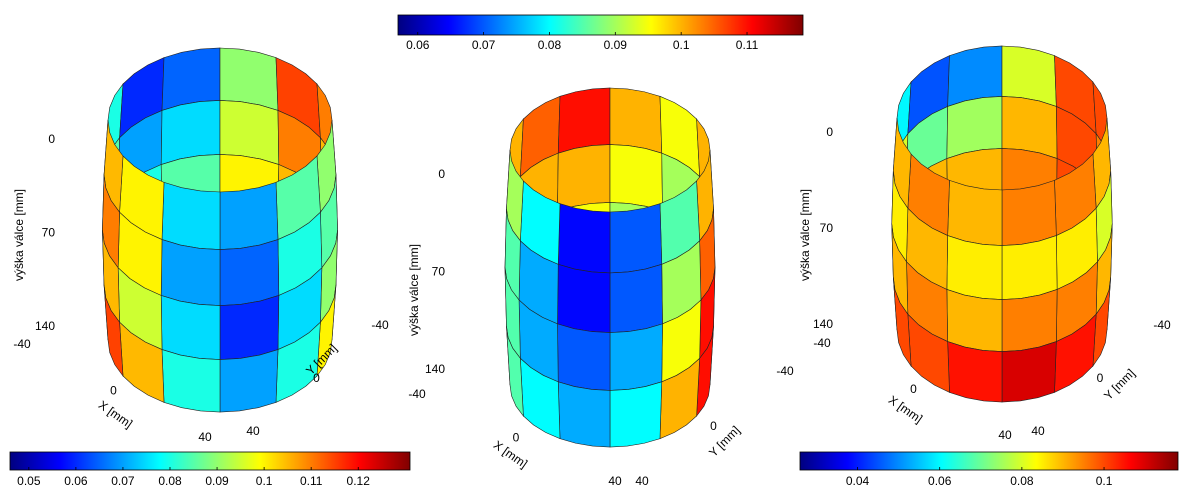 The width and height of the screenshot is (1194, 488). What do you see at coordinates (1119, 384) in the screenshot?
I see `y-axis-label: Y [mm]` at bounding box center [1119, 384].